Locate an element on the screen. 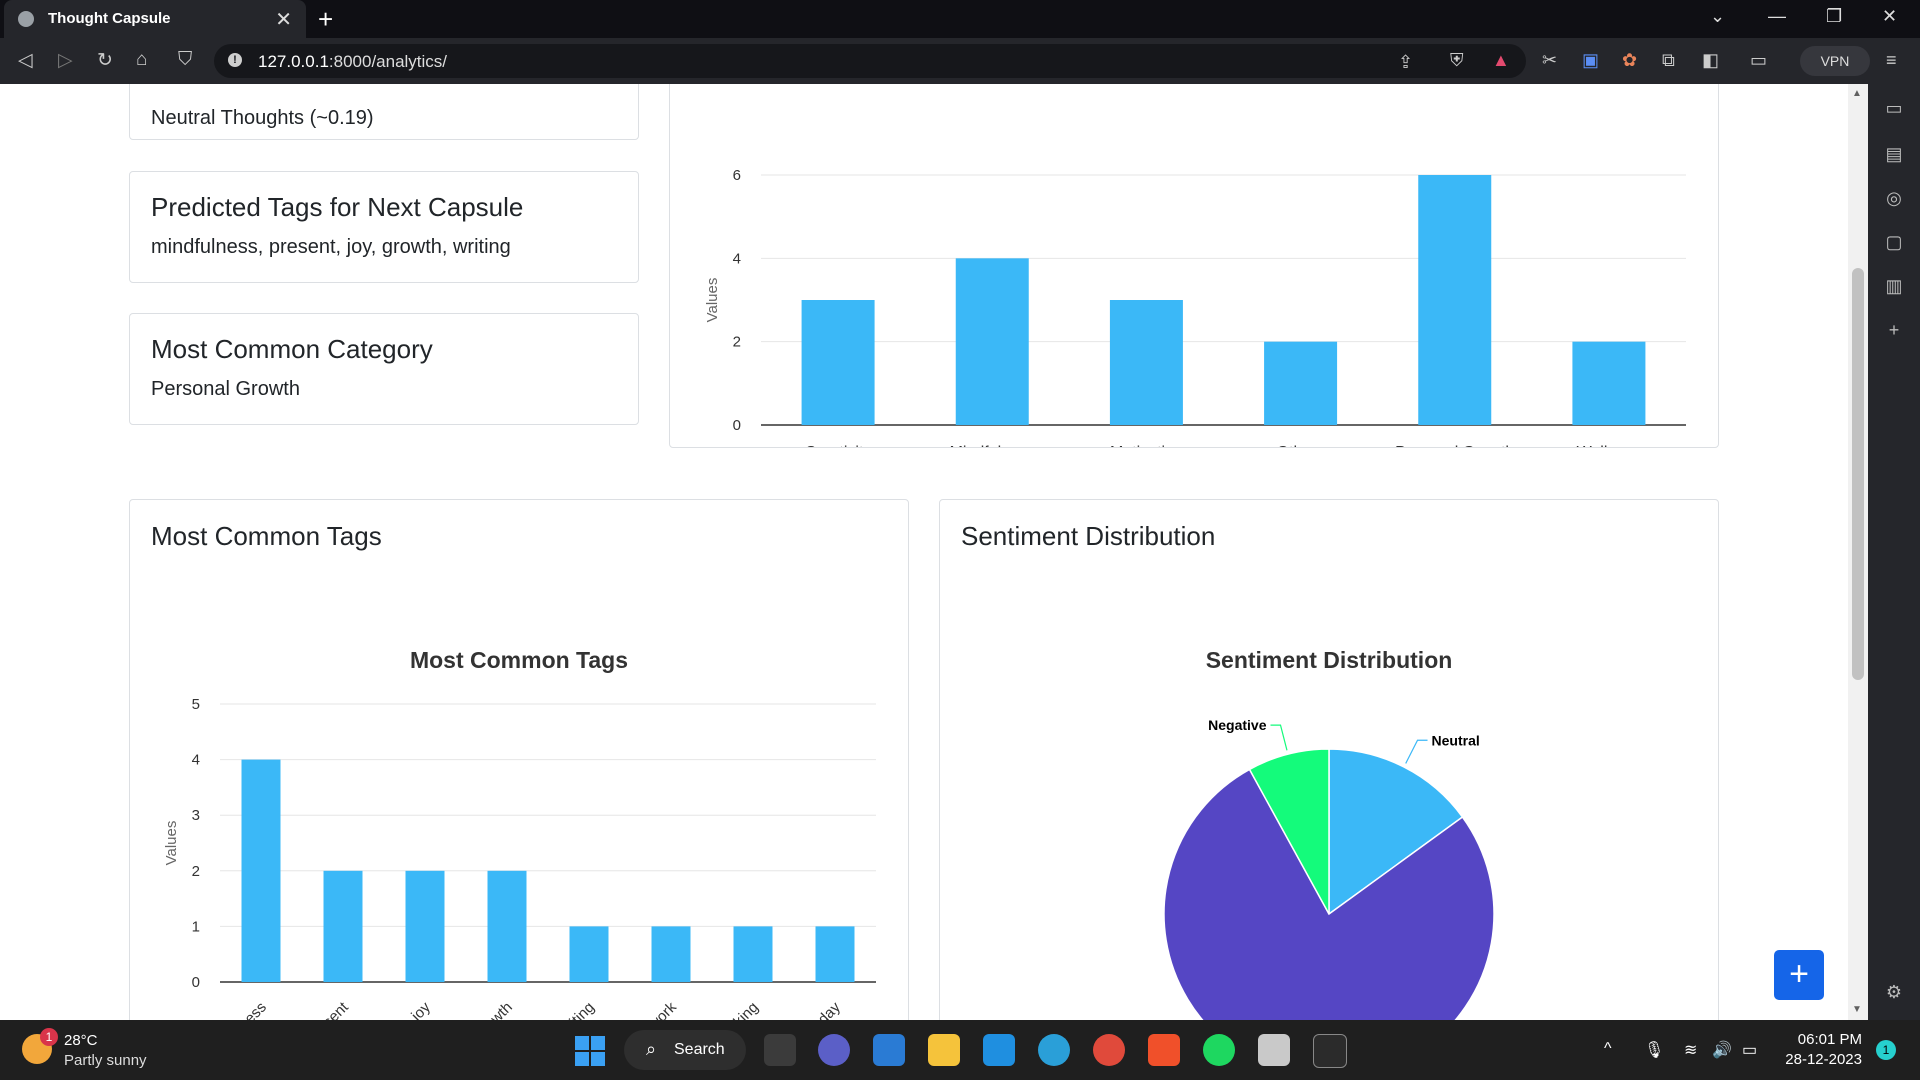 Image resolution: width=1920 pixels, height=1080 pixels. terminal-icon is located at coordinates (1330, 1051).